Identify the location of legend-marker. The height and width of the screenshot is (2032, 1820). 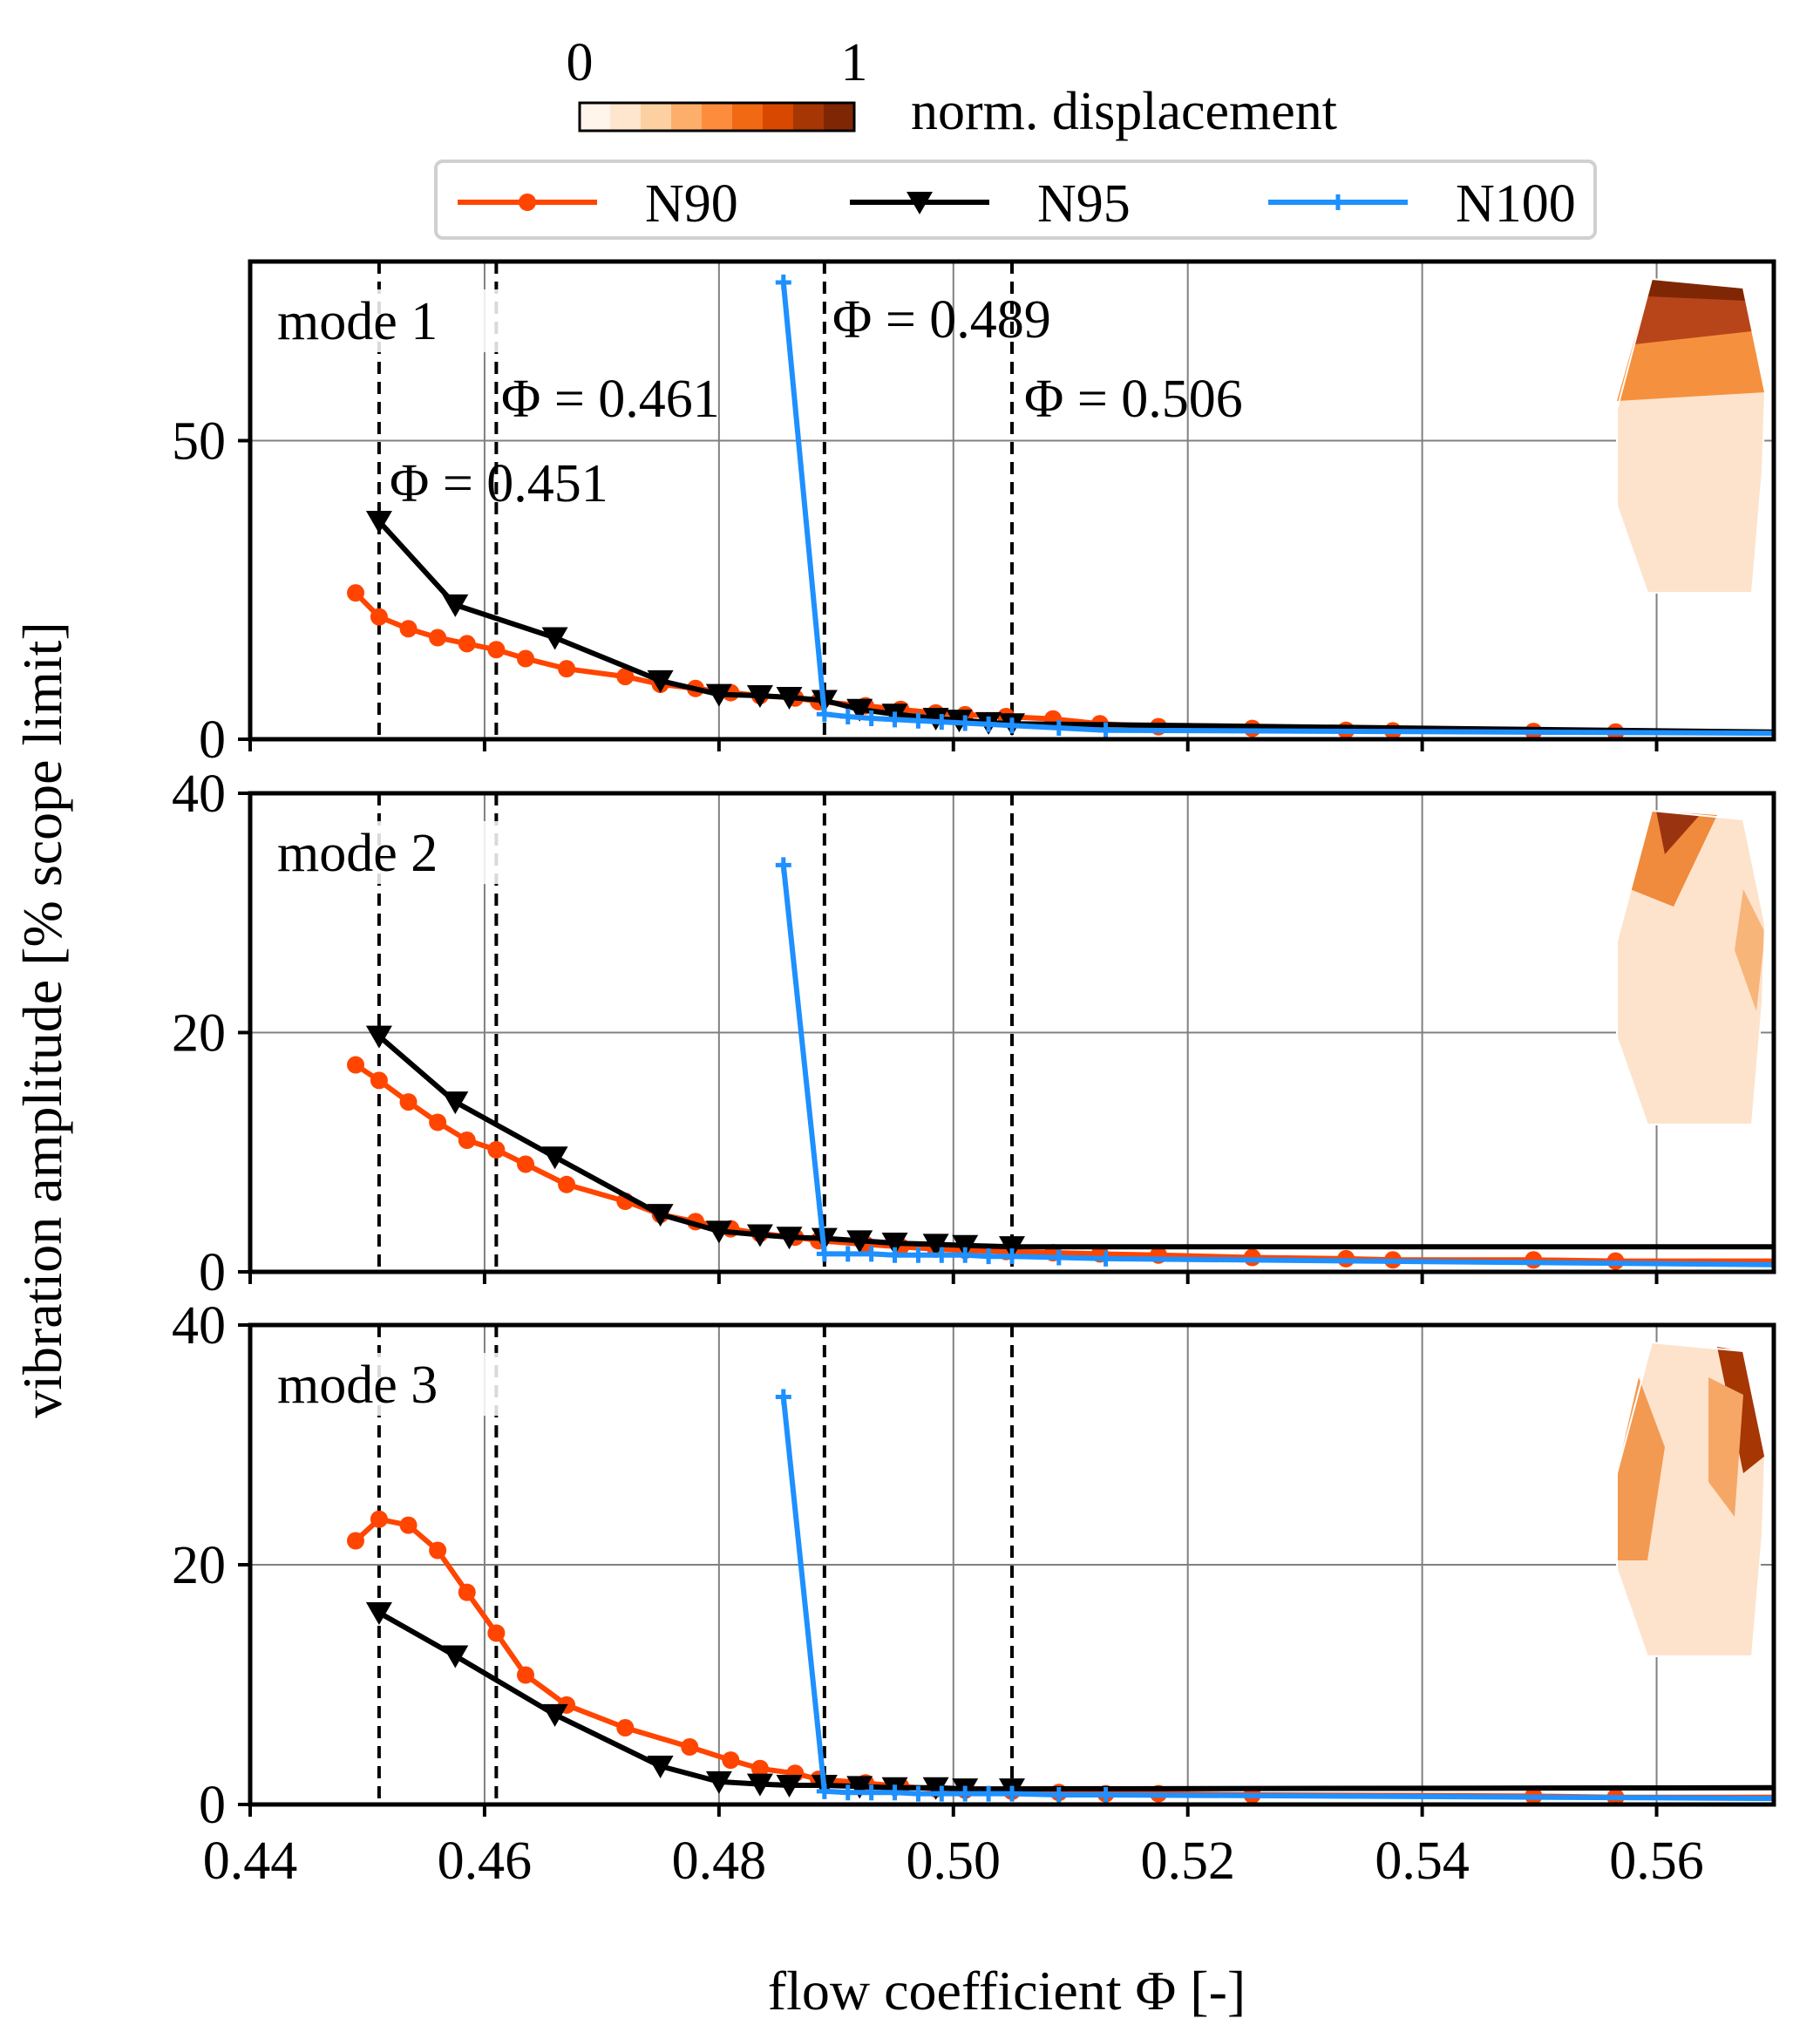
(1338, 202).